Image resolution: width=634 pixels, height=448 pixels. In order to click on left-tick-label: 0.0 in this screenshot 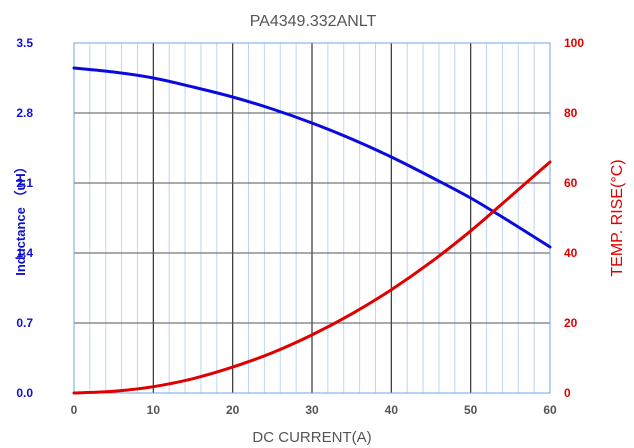, I will do `click(24, 393)`.